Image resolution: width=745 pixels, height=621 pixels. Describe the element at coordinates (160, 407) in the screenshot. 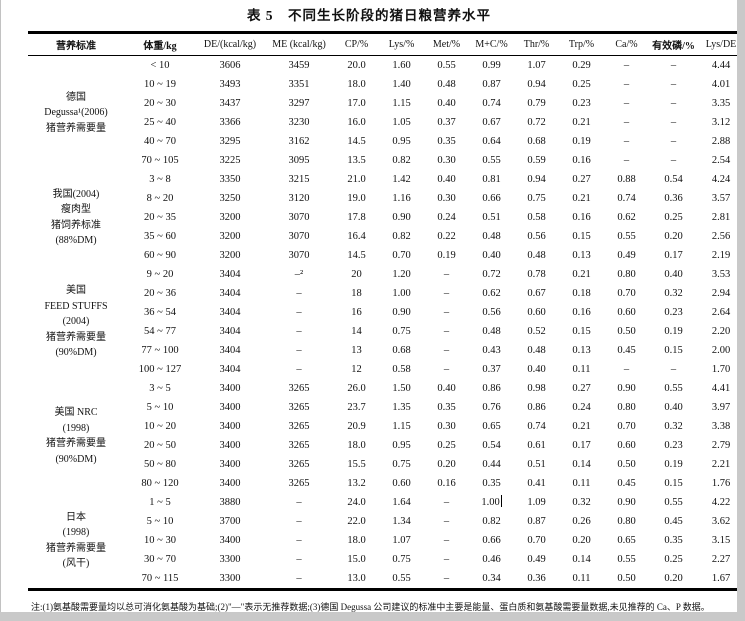

I see `table-cell: 5 ~ 10` at that location.